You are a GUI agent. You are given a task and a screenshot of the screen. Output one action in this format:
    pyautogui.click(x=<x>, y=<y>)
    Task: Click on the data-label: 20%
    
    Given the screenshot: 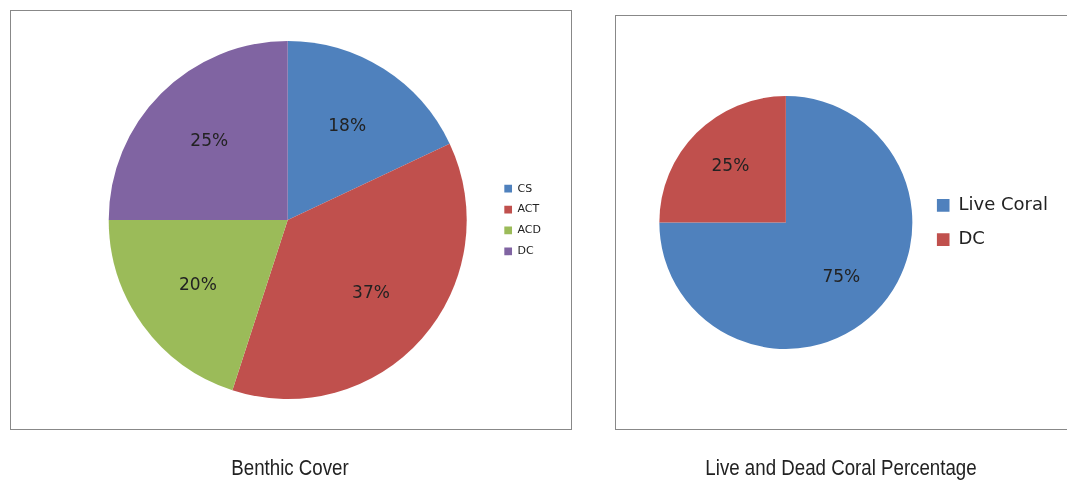 What is the action you would take?
    pyautogui.click(x=198, y=283)
    